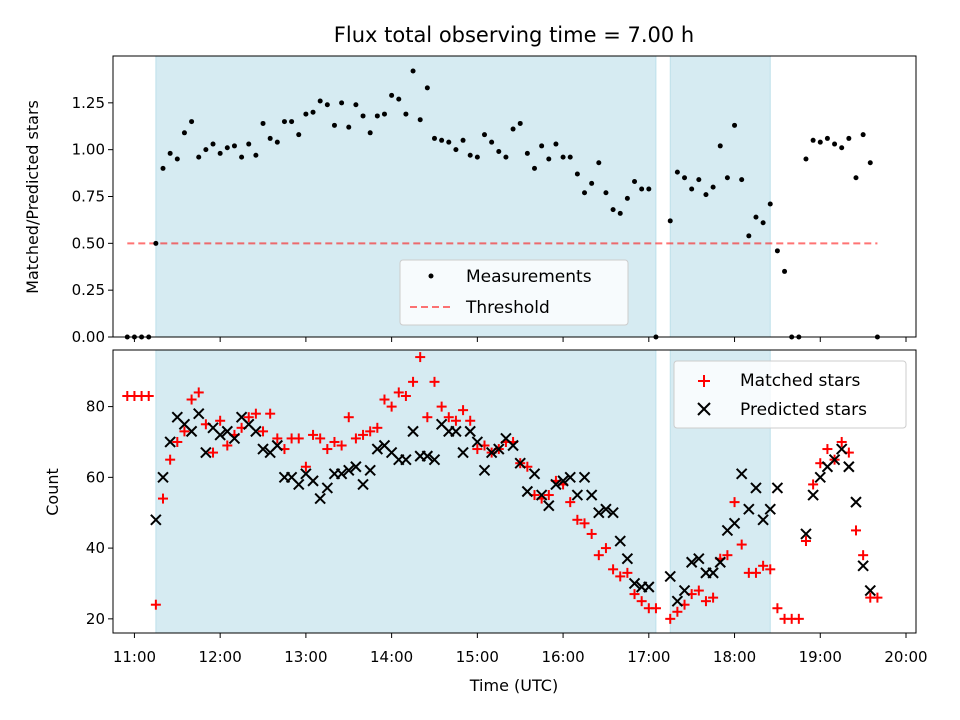 This screenshot has width=960, height=720. Describe the element at coordinates (95, 477) in the screenshot. I see `y-tick-label: 60` at that location.